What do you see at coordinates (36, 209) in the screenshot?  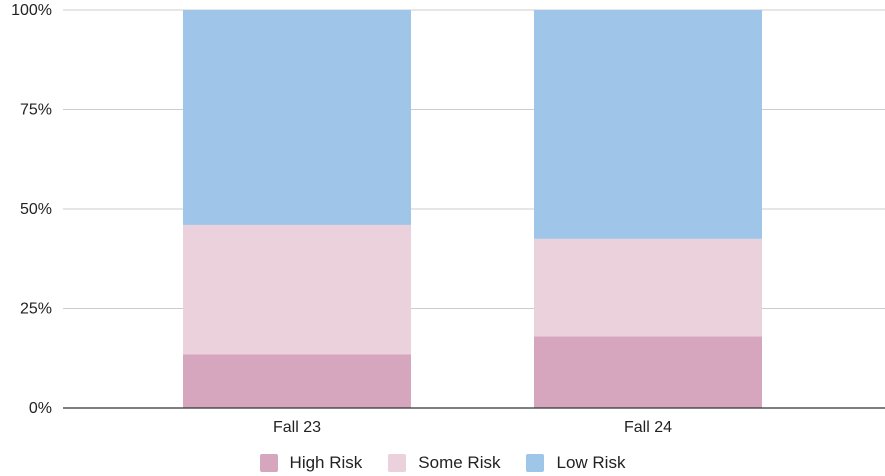 I see `y-tick-label: 50%` at bounding box center [36, 209].